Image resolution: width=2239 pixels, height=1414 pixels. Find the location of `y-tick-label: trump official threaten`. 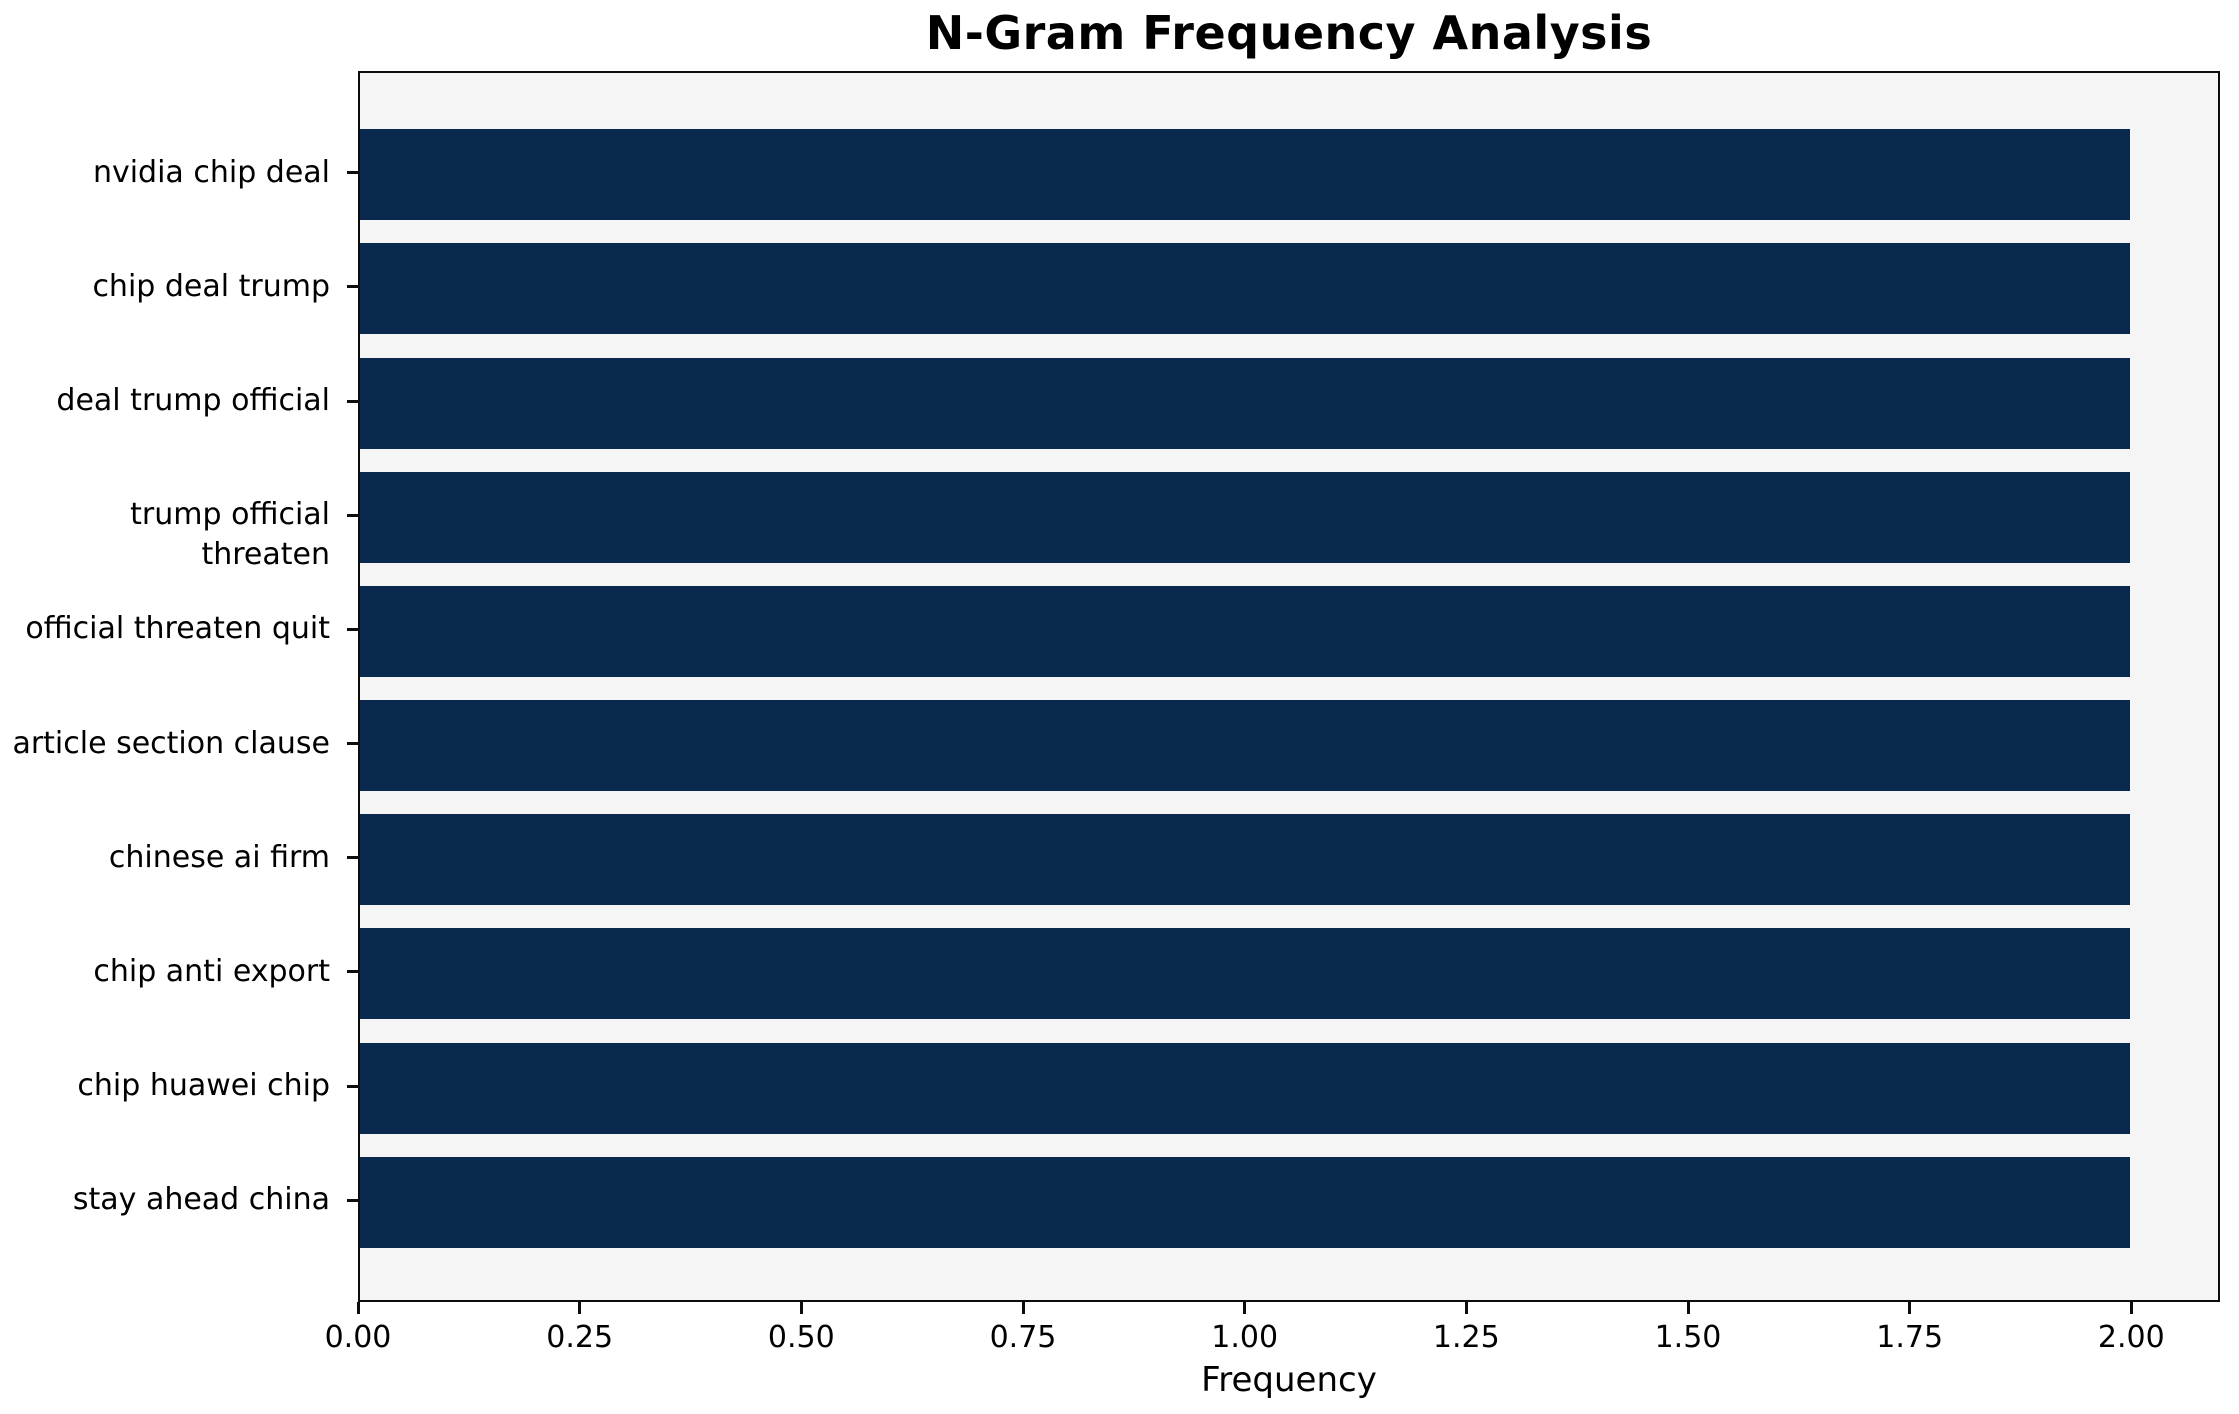

y-tick-label: trump official threaten is located at coordinates (230, 535).